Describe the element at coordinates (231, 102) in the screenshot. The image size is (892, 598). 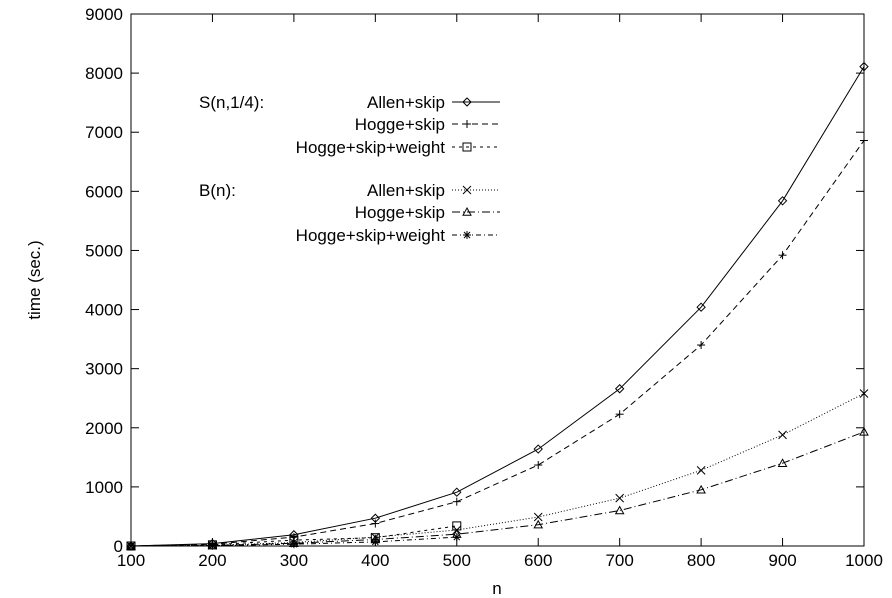
I see `legend-group-label: S(n,1/4):` at that location.